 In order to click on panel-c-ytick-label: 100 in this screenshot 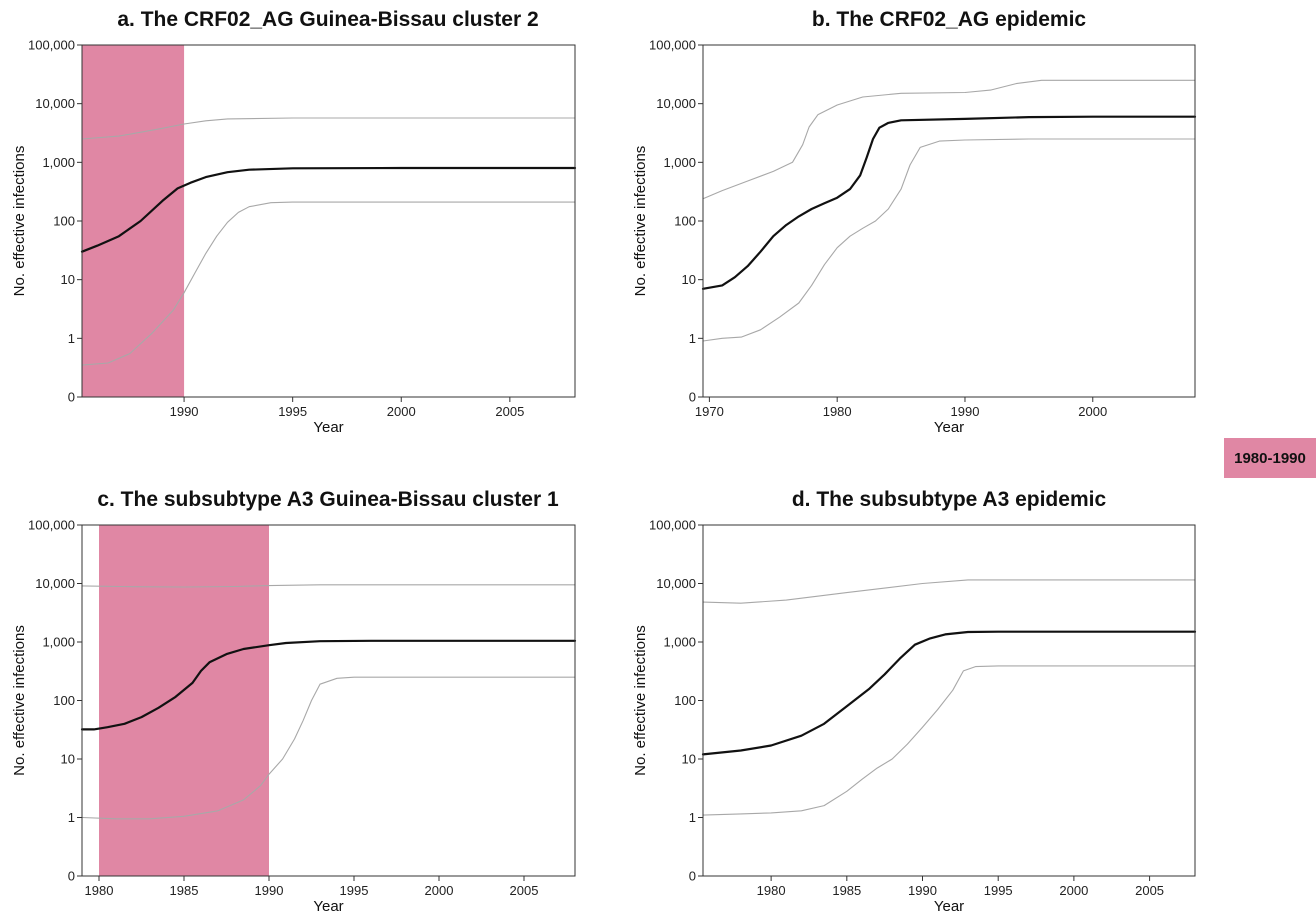, I will do `click(64, 700)`.